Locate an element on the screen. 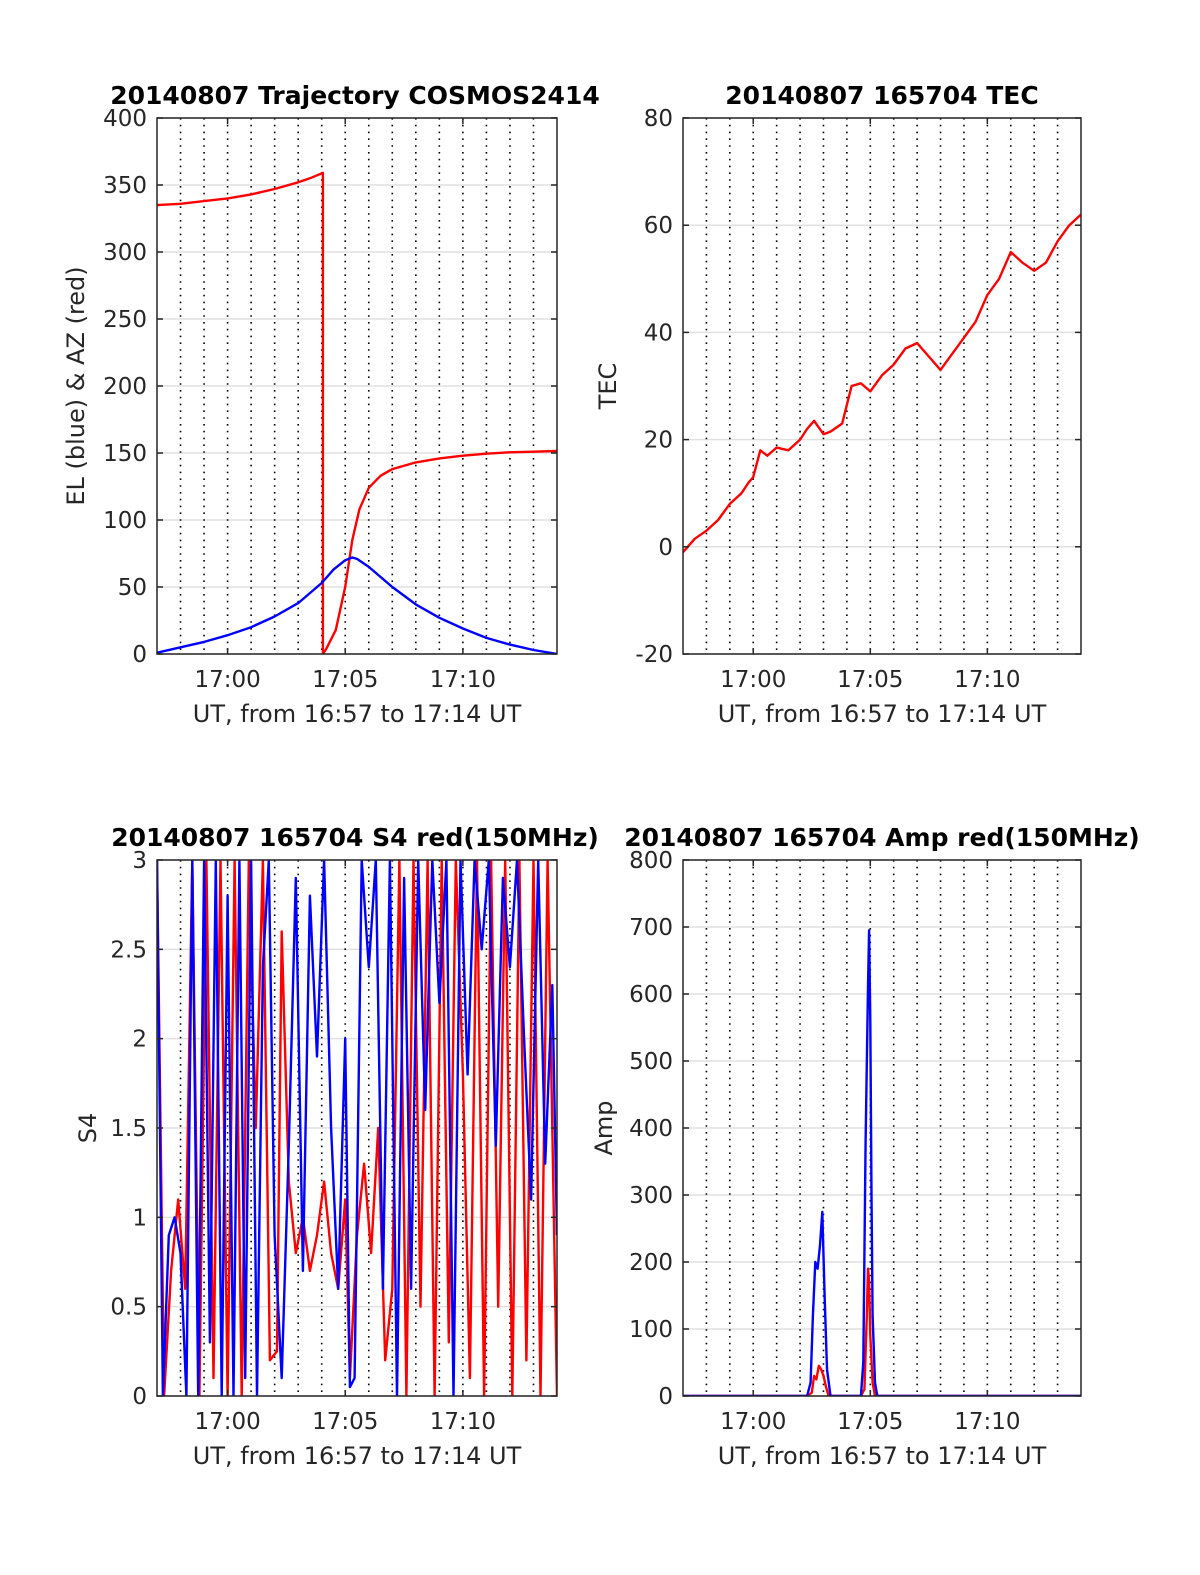 The width and height of the screenshot is (1200, 1575). chart-0-ytick-label-8: 400 is located at coordinates (125, 119).